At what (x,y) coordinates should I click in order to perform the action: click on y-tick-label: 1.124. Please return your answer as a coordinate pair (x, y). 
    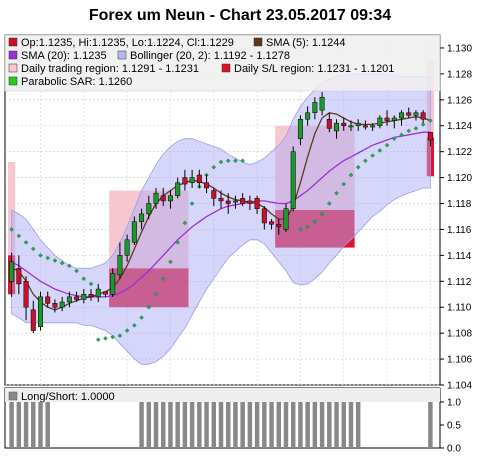
    Looking at the image, I should click on (459, 126).